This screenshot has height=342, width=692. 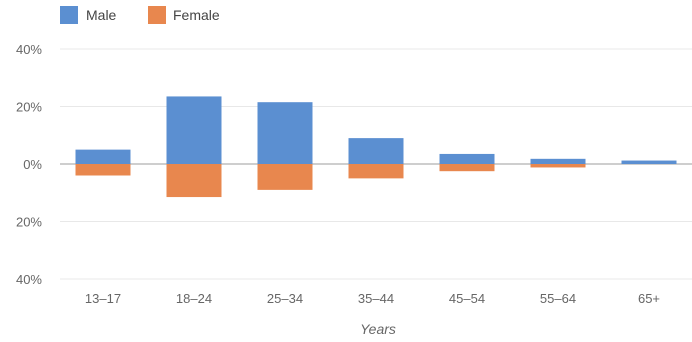 I want to click on x-tick-label: 65+, so click(x=649, y=298).